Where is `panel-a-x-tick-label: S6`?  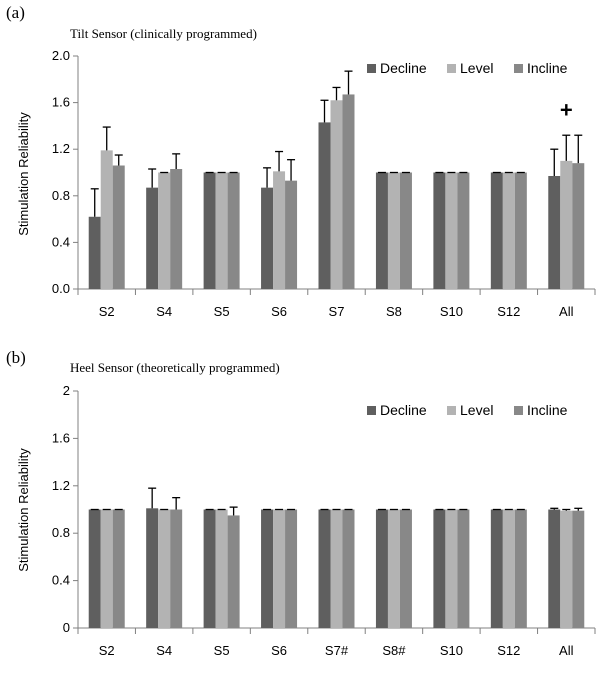
panel-a-x-tick-label: S6 is located at coordinates (279, 311).